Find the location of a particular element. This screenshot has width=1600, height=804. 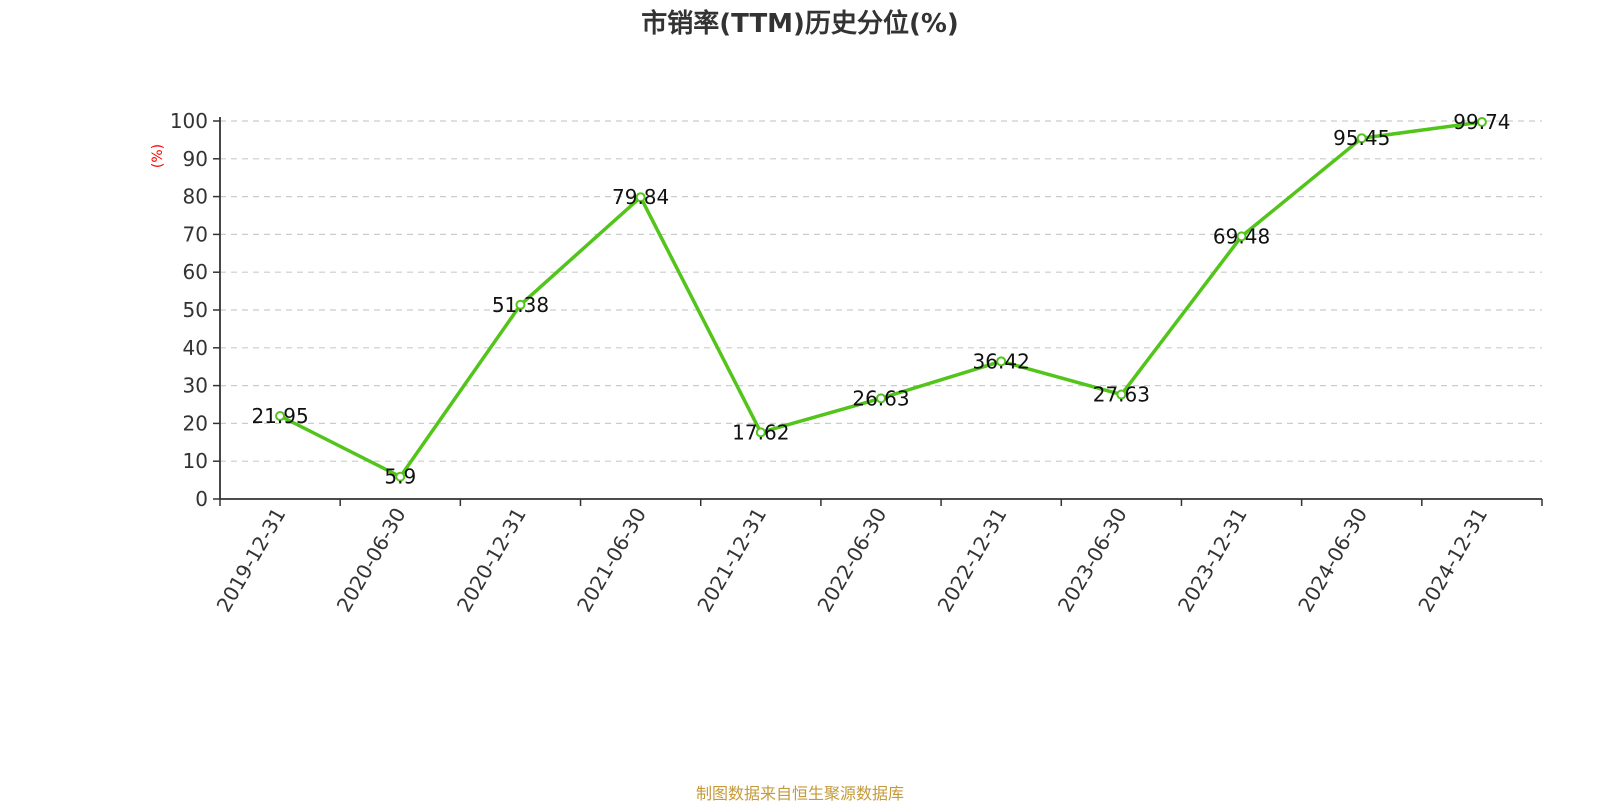

y-ticks: 0 10 20 30 40 50 60 70 80 90 100 is located at coordinates (195, 310).